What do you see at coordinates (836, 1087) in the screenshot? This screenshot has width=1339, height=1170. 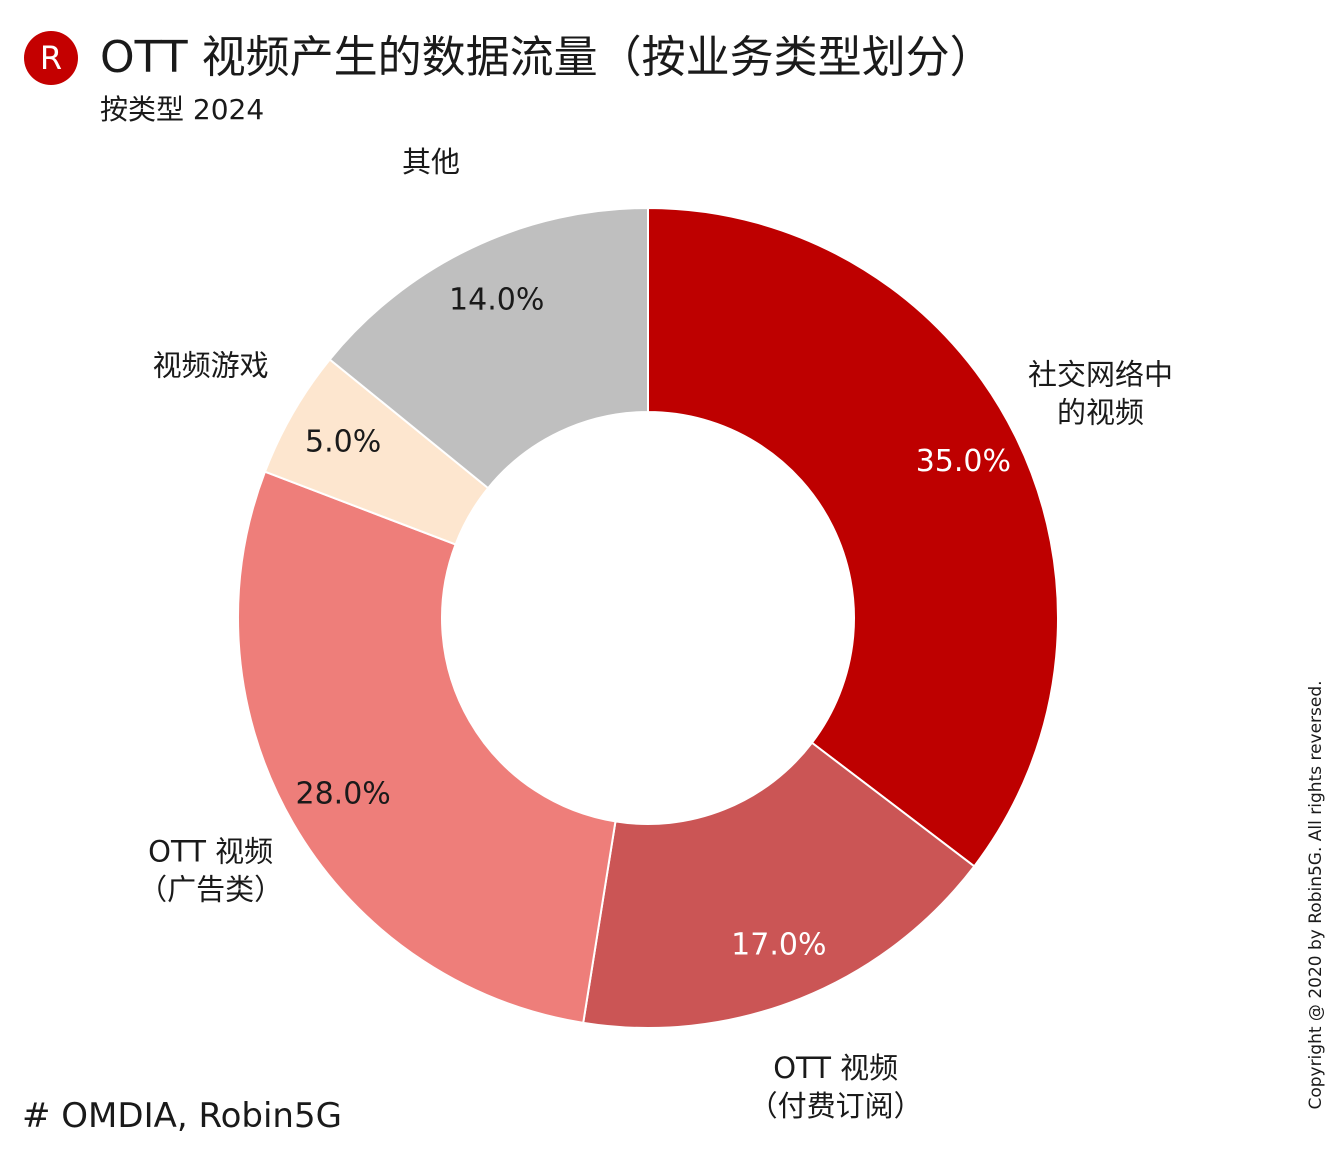 I see `slice-category-label: OTT 视频（付费订阅）` at bounding box center [836, 1087].